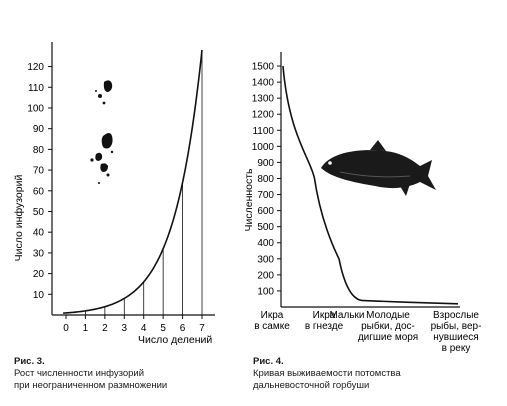 This screenshot has height=406, width=507. What do you see at coordinates (163, 328) in the screenshot?
I see `x-tick-label: 5` at bounding box center [163, 328].